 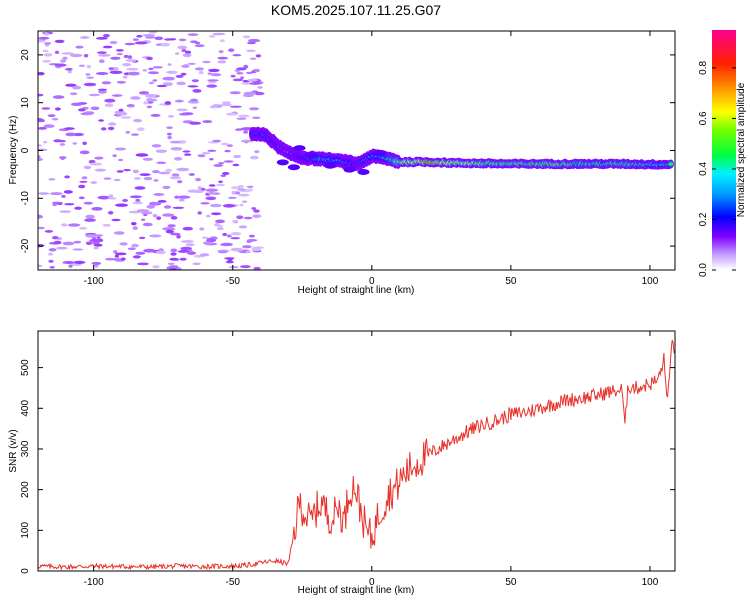 I want to click on y-tick-label: 20, so click(x=25, y=55).